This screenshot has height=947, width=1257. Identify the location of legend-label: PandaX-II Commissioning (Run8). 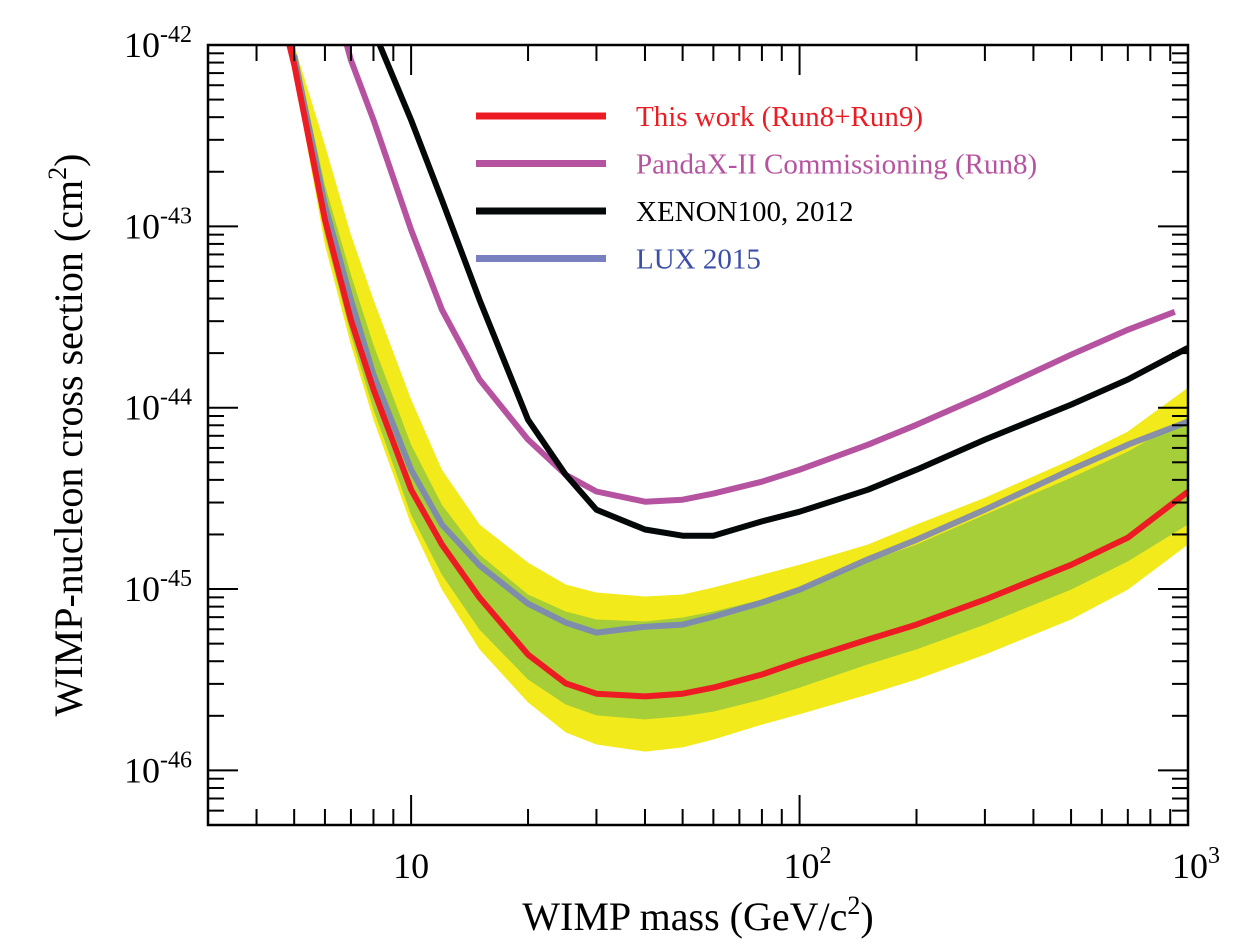
(836, 165).